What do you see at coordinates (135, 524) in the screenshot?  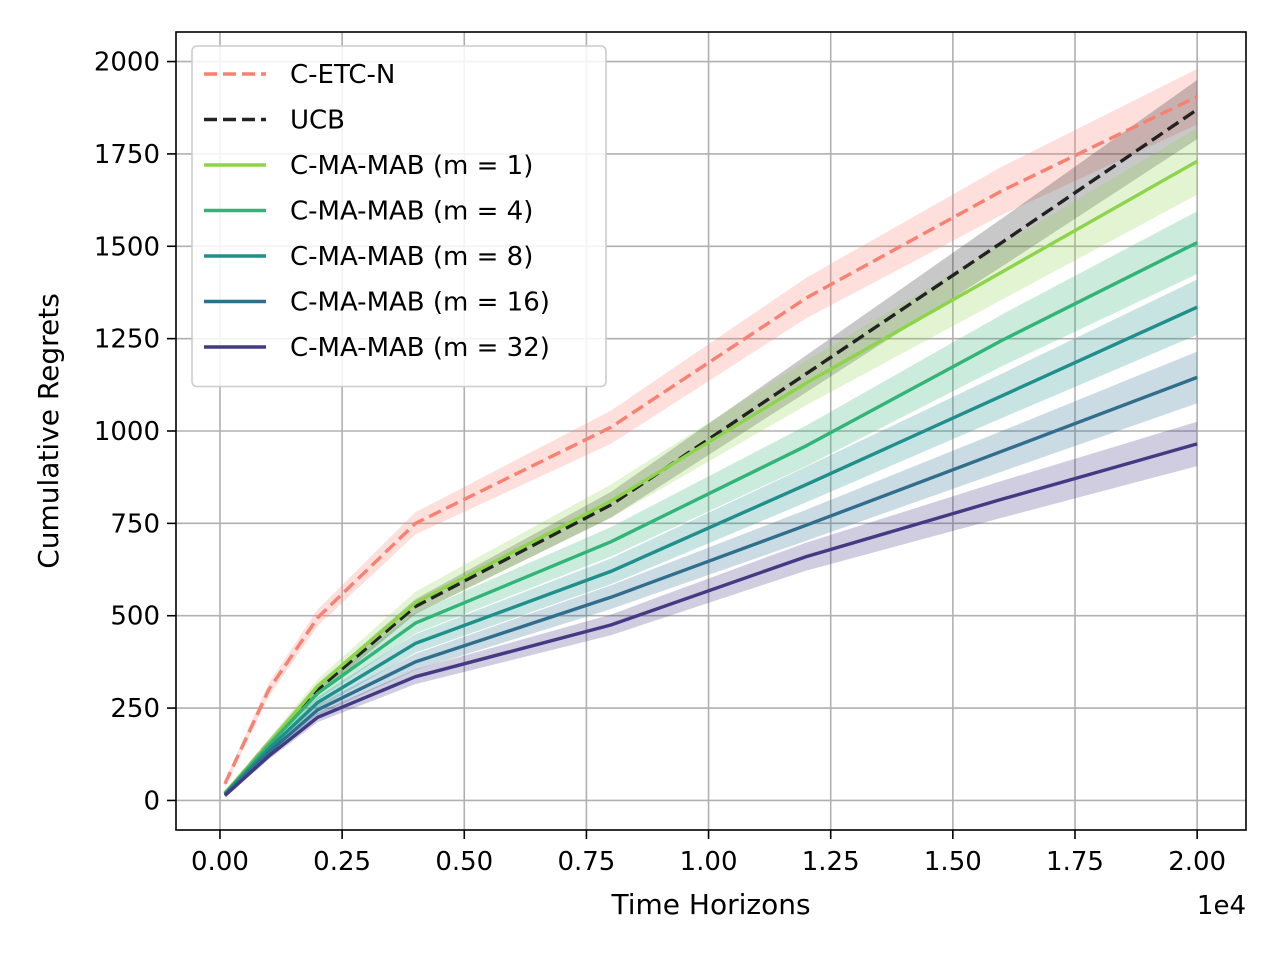 I see `y-tick-label: 750` at bounding box center [135, 524].